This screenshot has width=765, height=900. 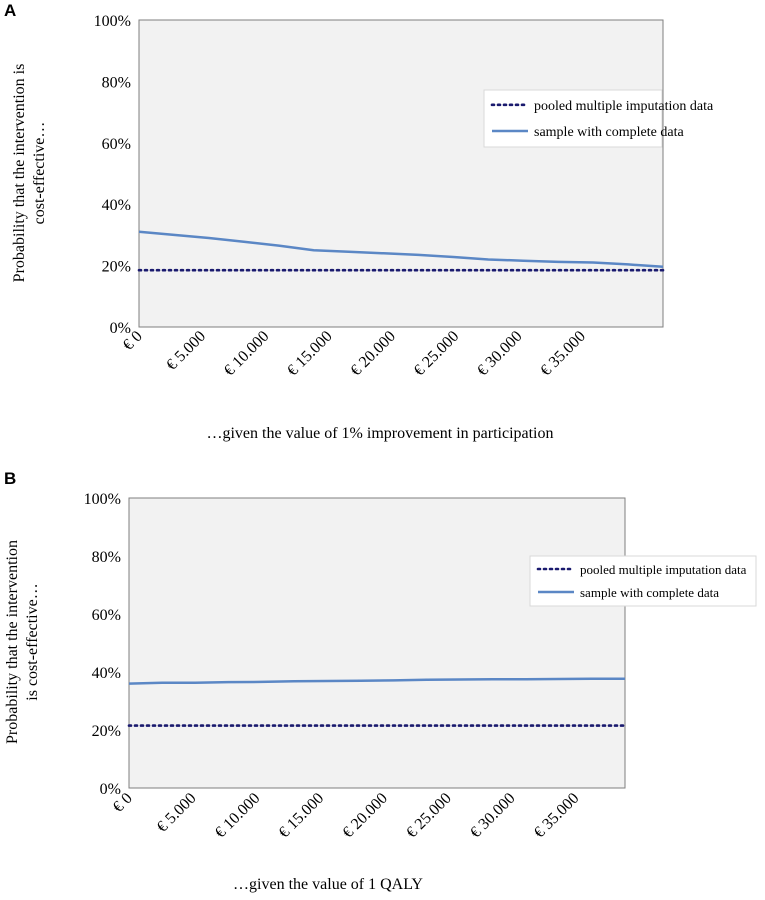 What do you see at coordinates (10, 478) in the screenshot?
I see `panel-letter: B` at bounding box center [10, 478].